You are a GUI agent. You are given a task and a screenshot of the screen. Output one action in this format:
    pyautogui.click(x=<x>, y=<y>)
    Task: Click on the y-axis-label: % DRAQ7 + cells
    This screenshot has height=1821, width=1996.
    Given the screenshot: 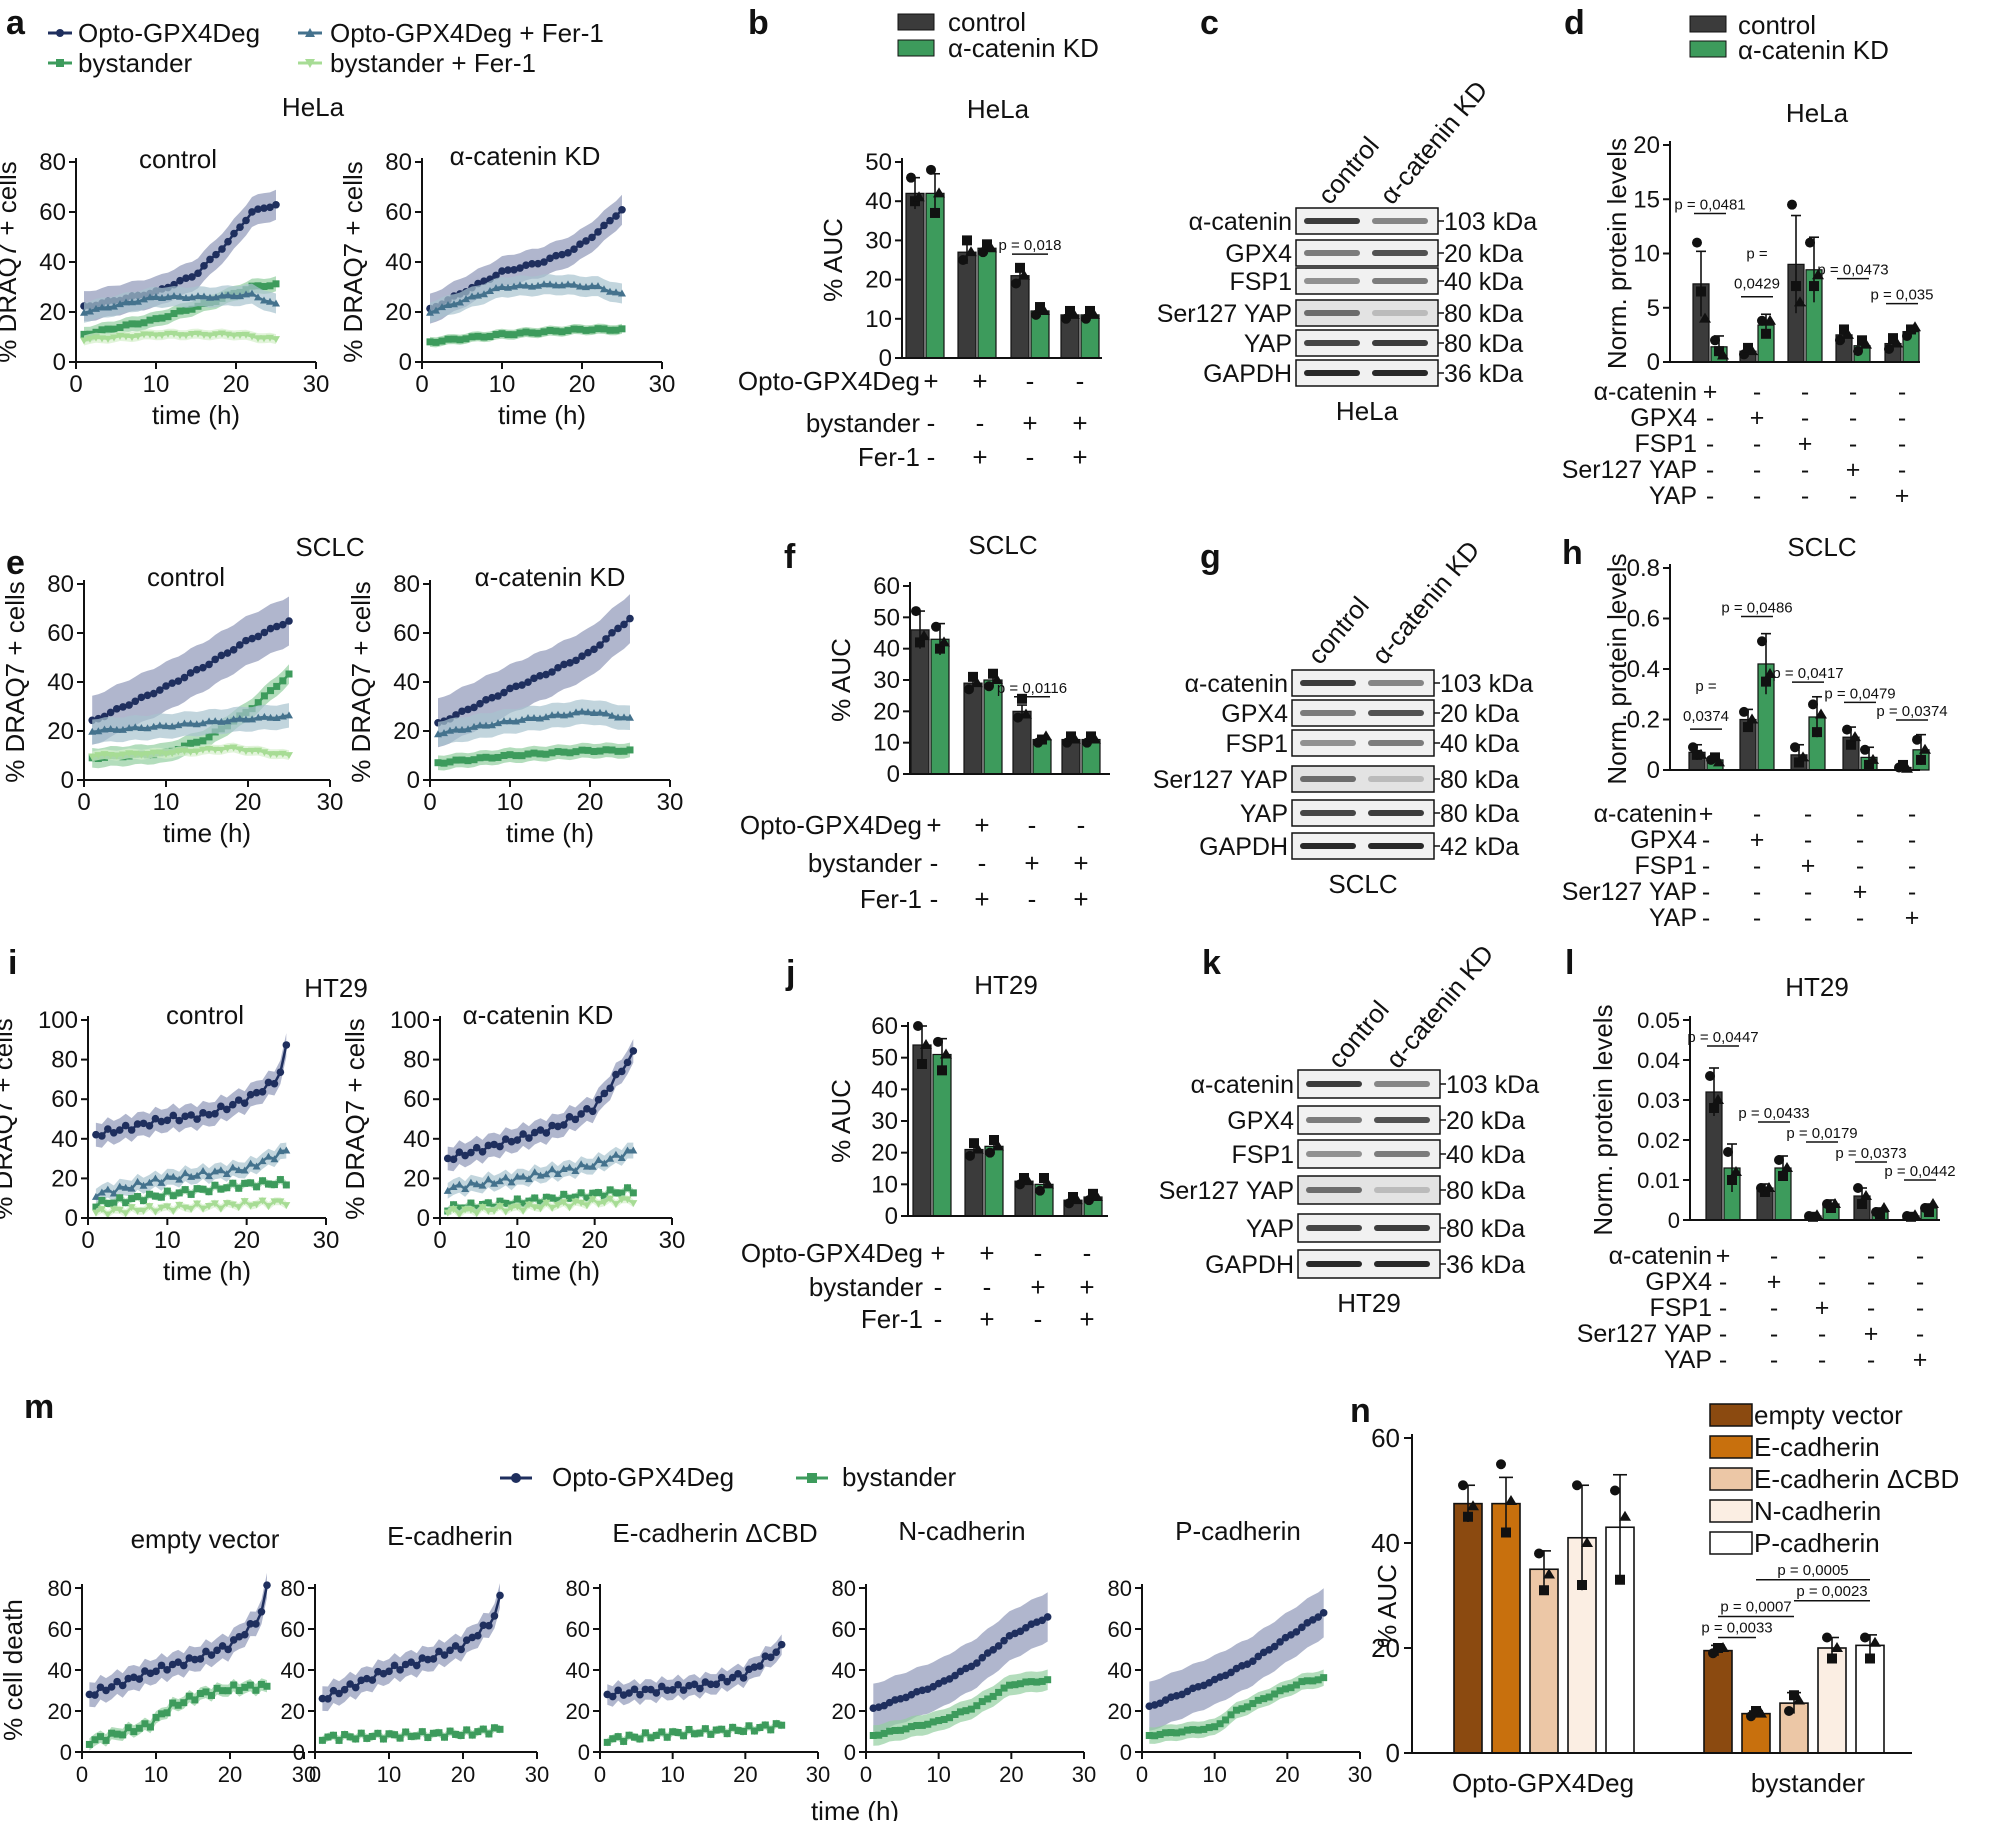 What is the action you would take?
    pyautogui.click(x=361, y=682)
    